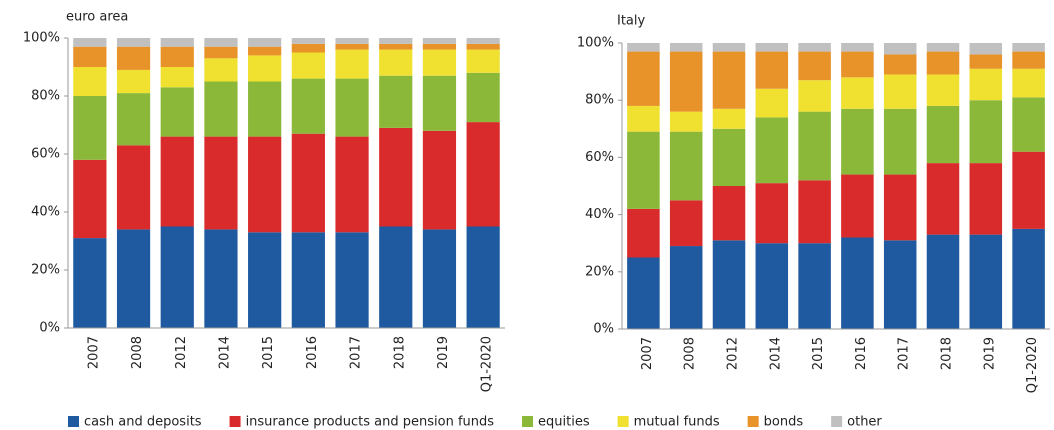  I want to click on y-tick-label: 60%, so click(45, 154).